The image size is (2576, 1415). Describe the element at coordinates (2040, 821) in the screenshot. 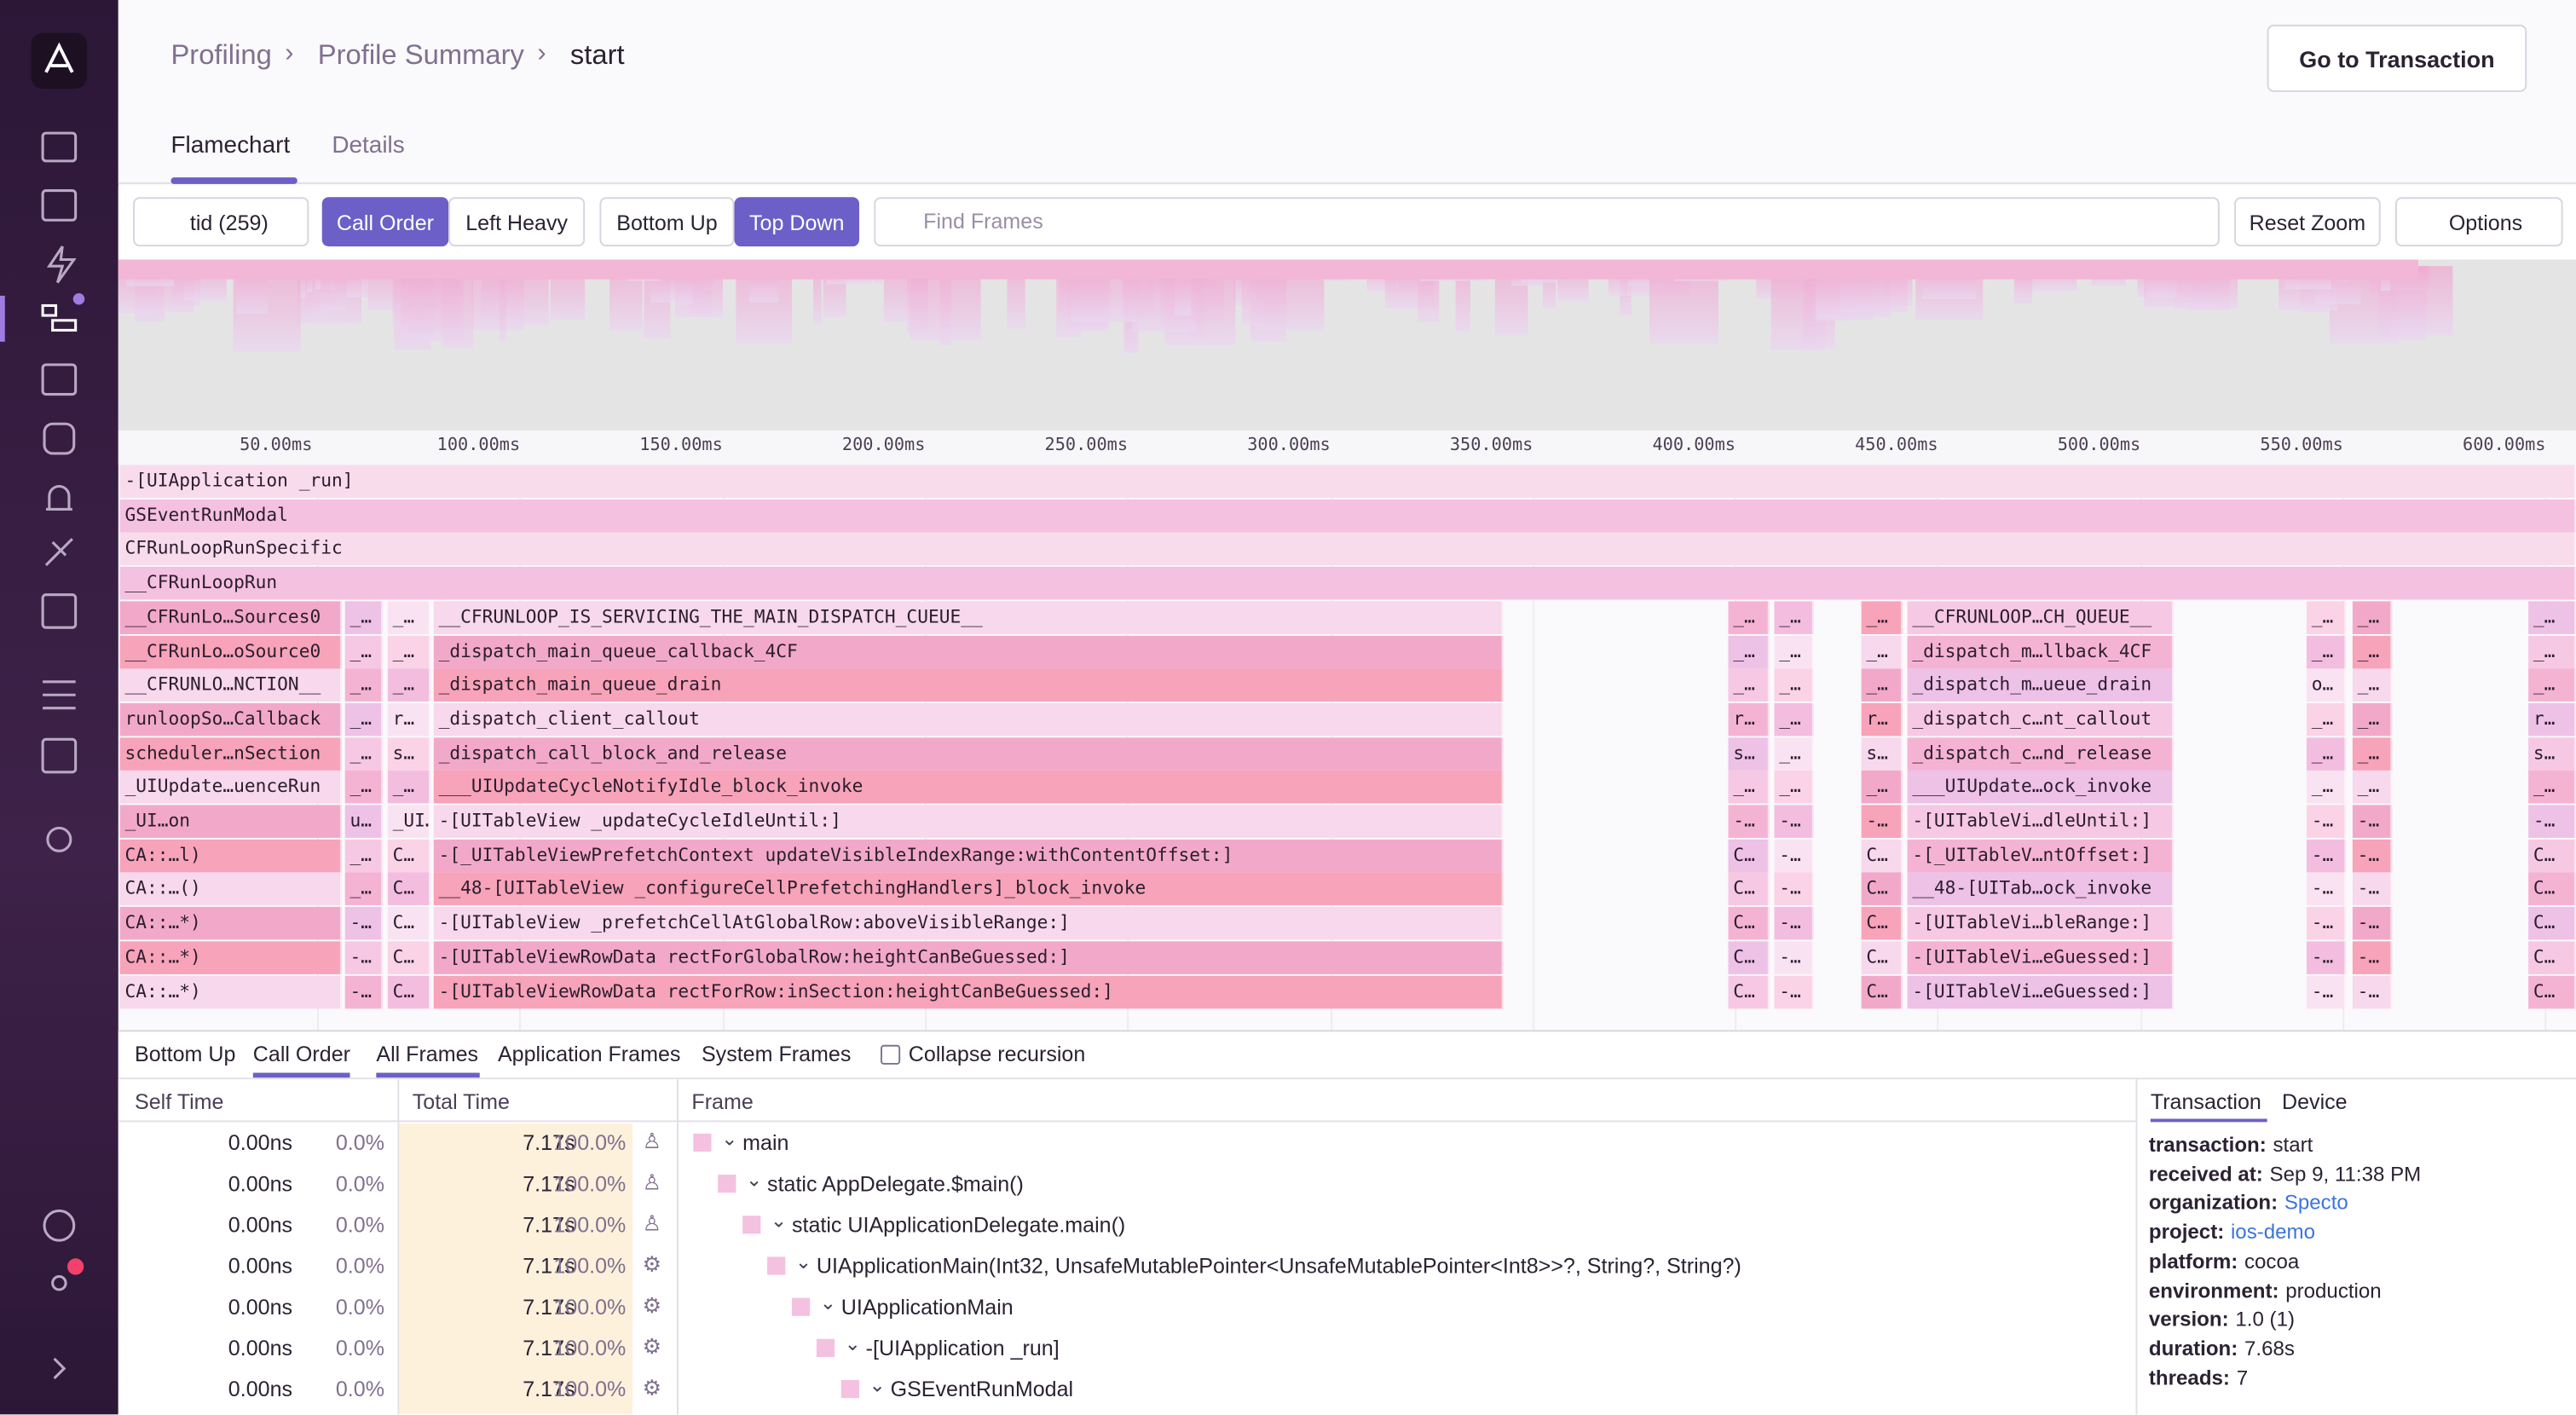

I see `flame-frame: -[UITableVi…dleUntil:]` at that location.